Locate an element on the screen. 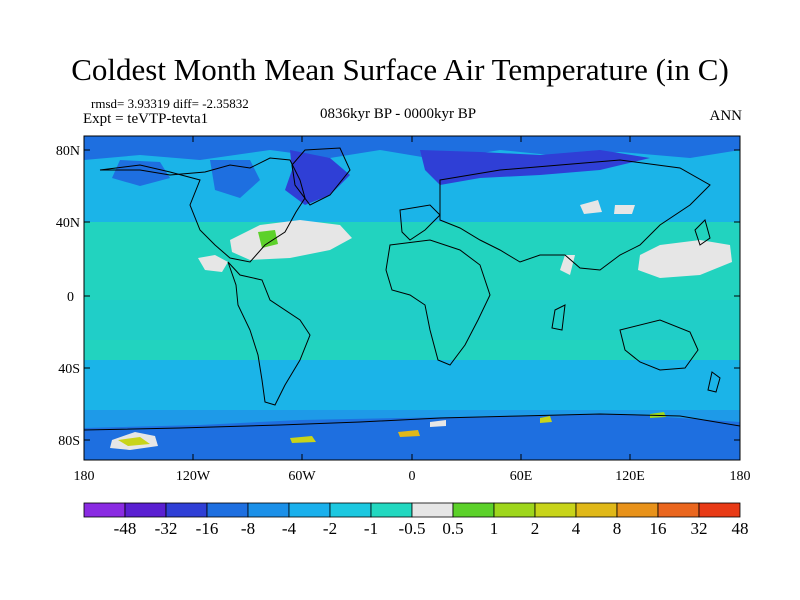 The image size is (800, 600). colorbar-label: -1 is located at coordinates (371, 528).